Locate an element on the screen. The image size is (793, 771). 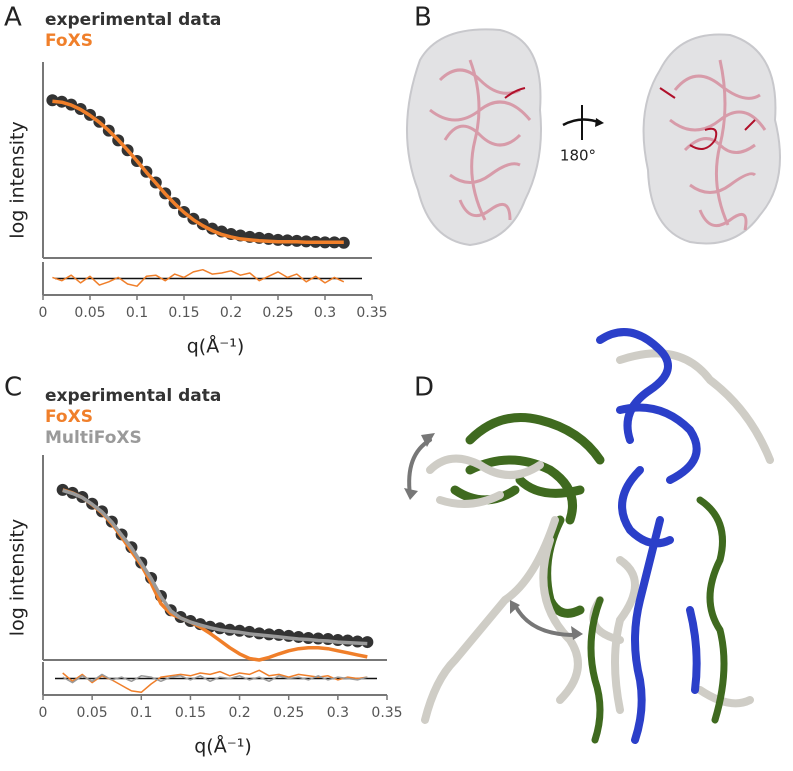
panel-label: A is located at coordinates (13, 18).